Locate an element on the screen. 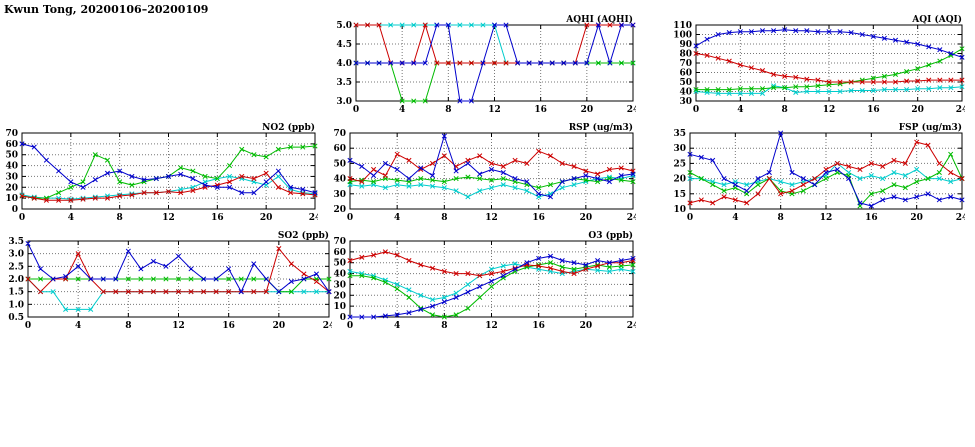 This screenshot has height=447, width=975. svg-text: 4.0 is located at coordinates (344, 64).